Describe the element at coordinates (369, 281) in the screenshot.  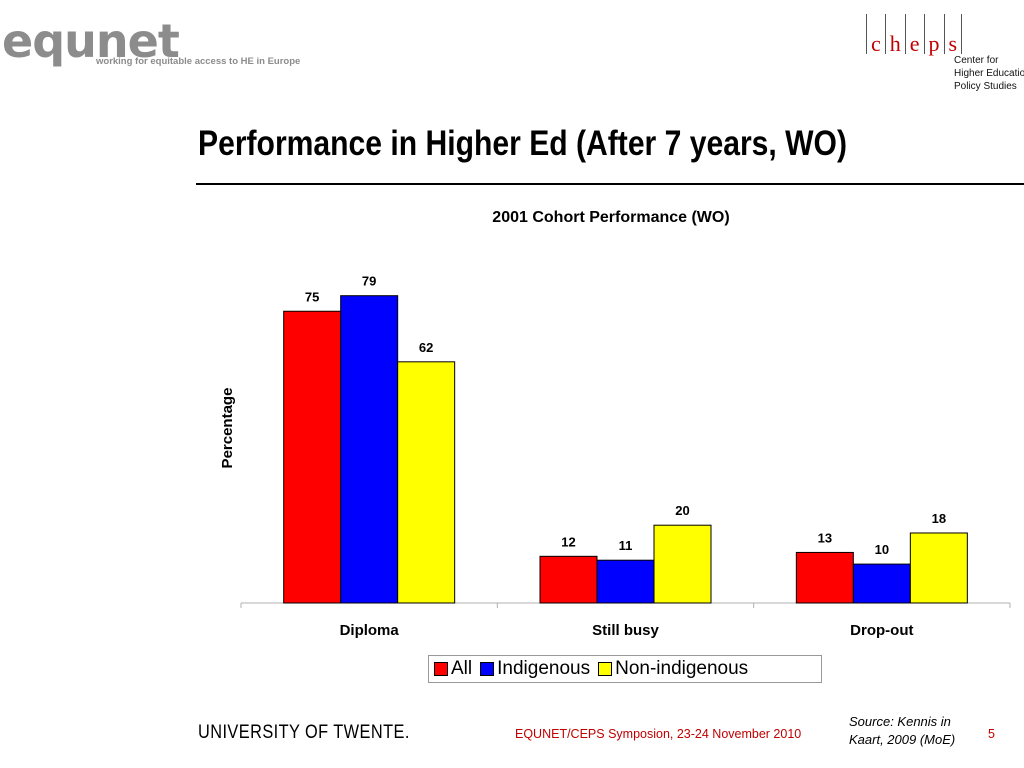
I see `data-label: 79` at that location.